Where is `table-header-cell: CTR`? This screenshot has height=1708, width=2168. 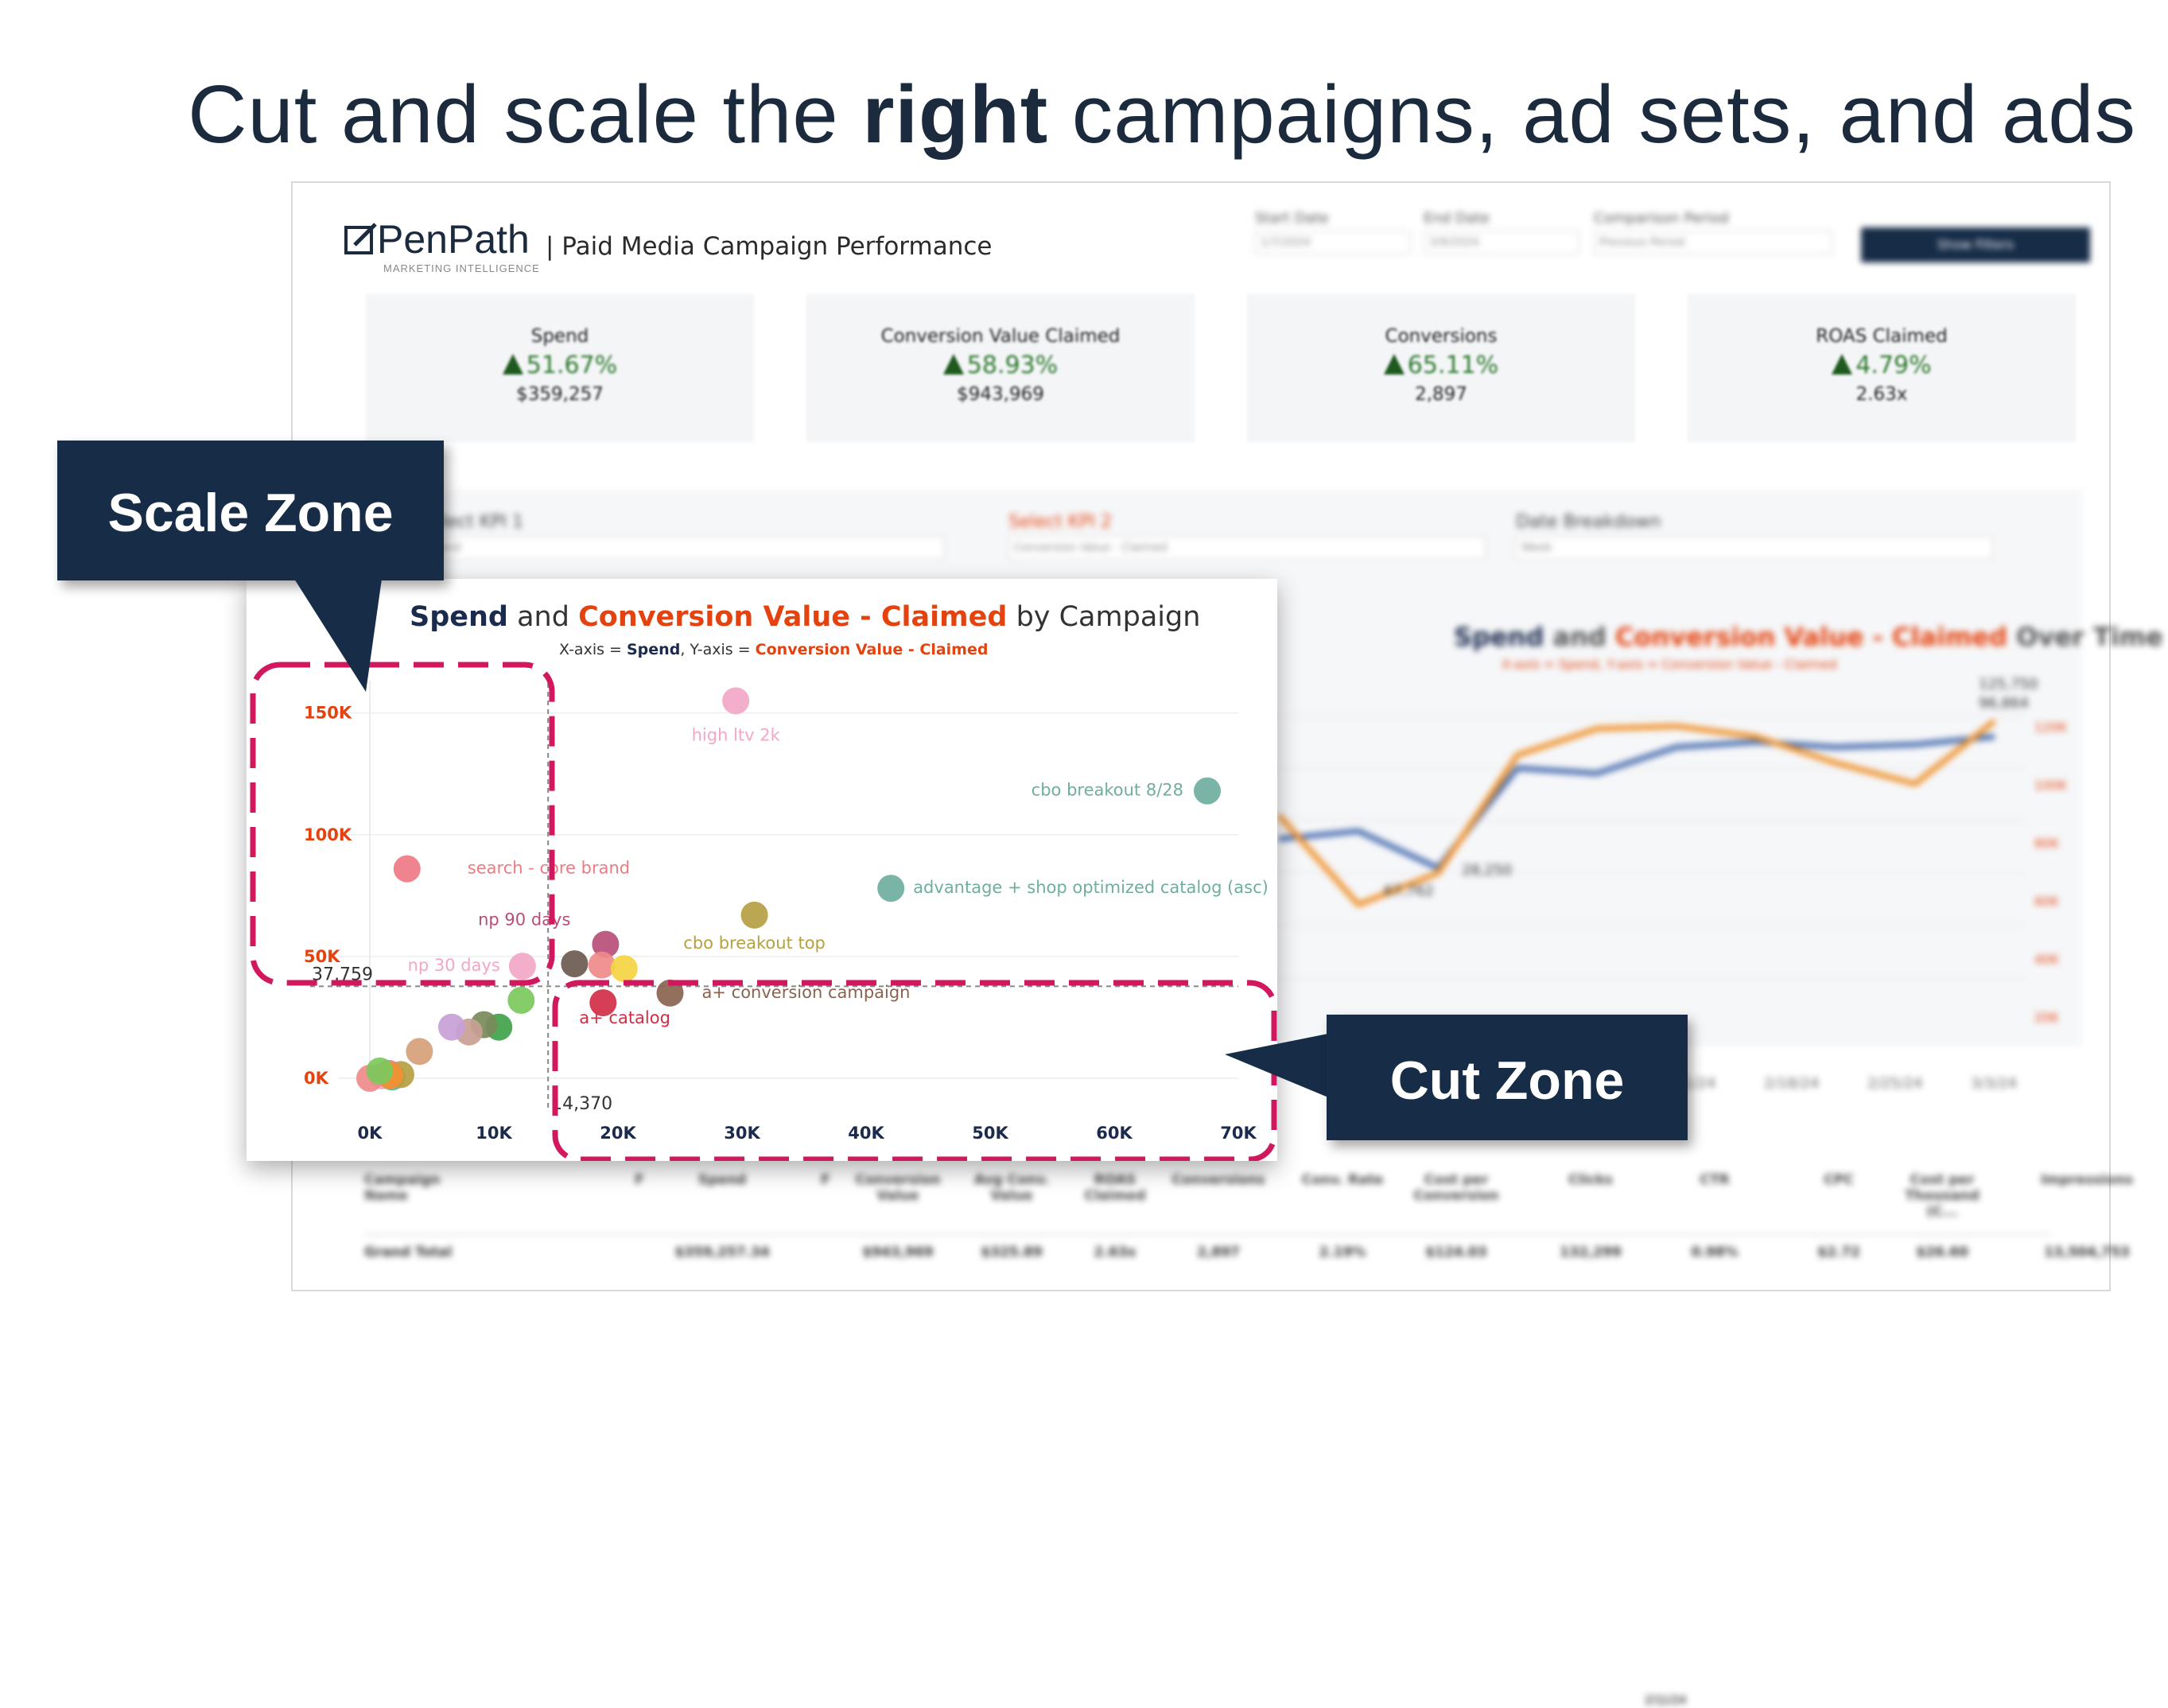
table-header-cell: CTR is located at coordinates (1715, 1180).